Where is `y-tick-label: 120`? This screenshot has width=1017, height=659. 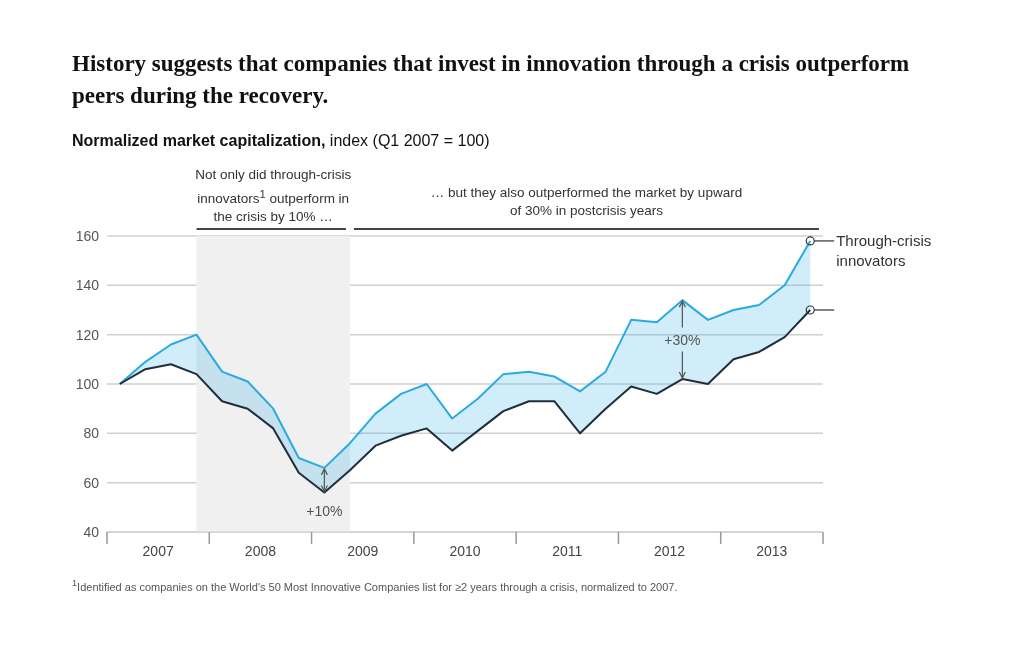
y-tick-label: 120 is located at coordinates (87, 334).